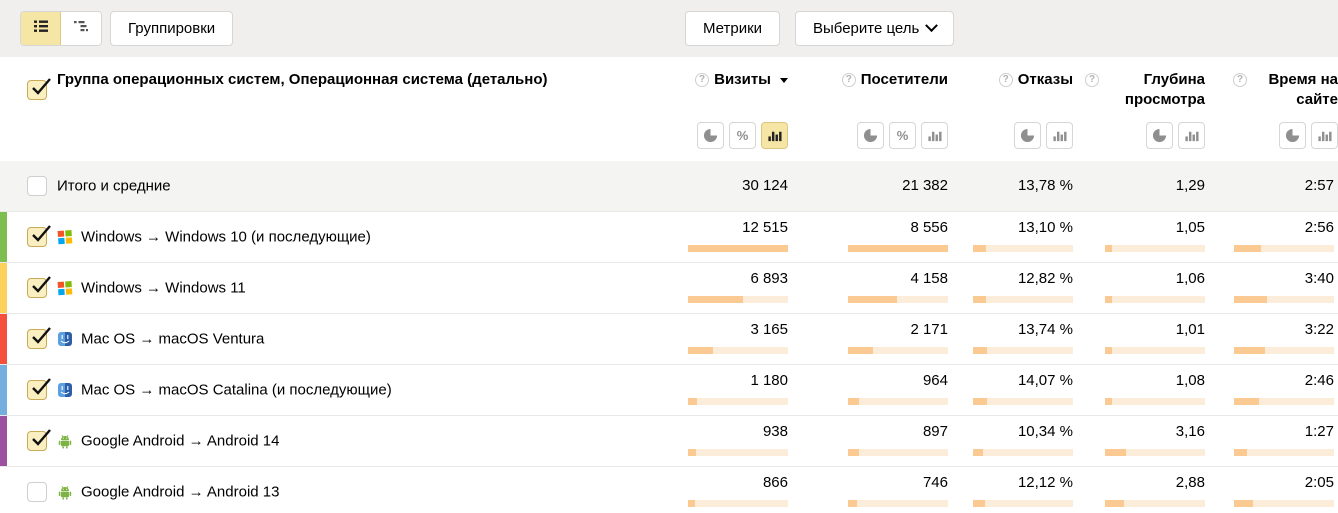 Image resolution: width=1338 pixels, height=513 pixels. I want to click on series-color-strip, so click(3, 288).